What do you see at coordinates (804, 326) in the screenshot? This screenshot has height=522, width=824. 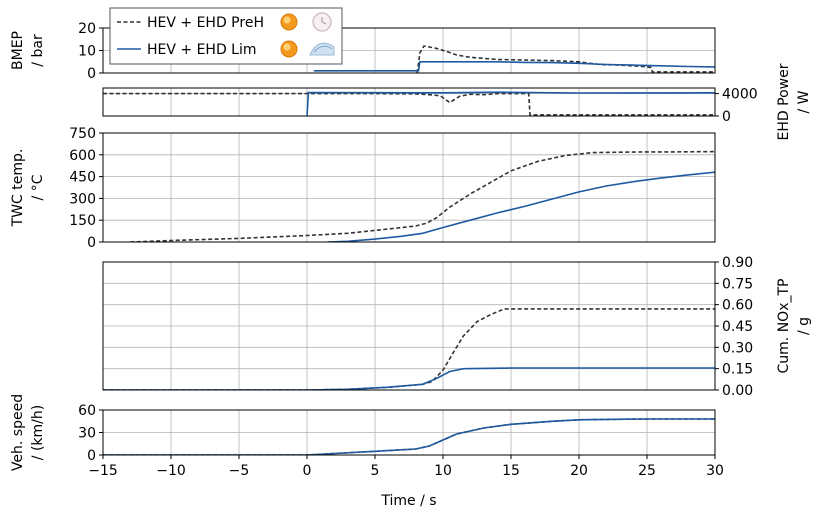 I see `y-axis-label-line: / g` at bounding box center [804, 326].